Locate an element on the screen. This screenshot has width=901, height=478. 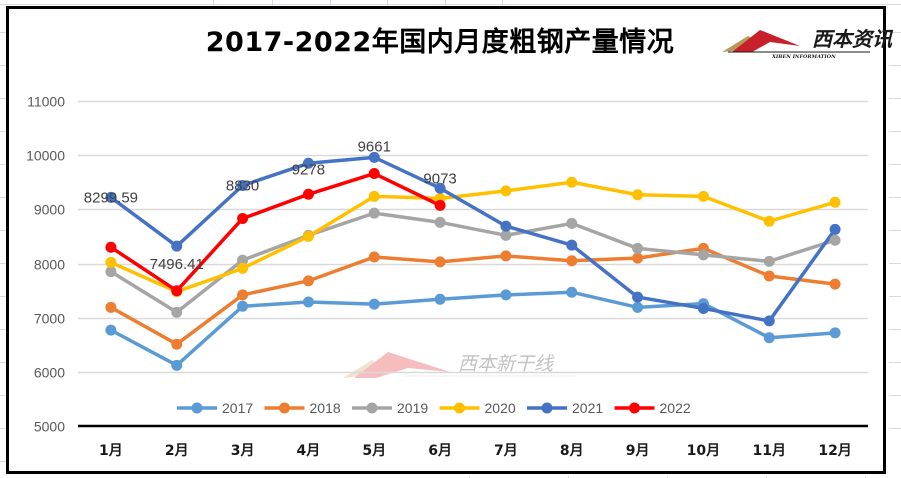
y-tick-label: 5000 is located at coordinates (49, 427).